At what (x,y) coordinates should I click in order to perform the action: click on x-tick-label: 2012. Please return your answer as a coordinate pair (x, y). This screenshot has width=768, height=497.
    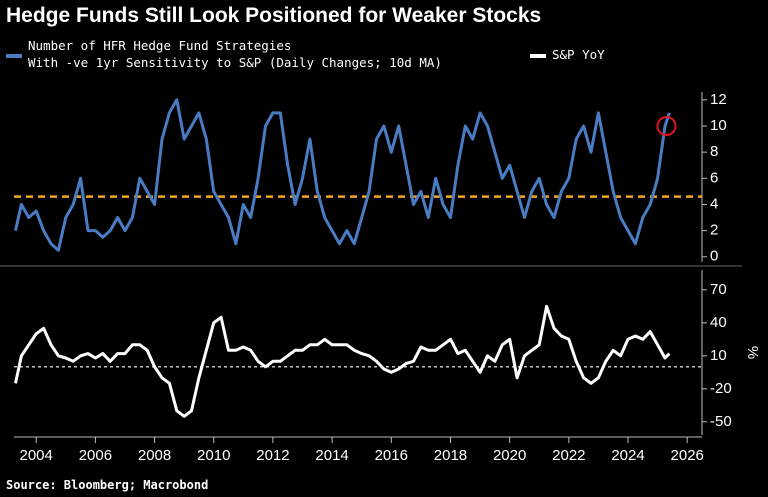
    Looking at the image, I should click on (272, 455).